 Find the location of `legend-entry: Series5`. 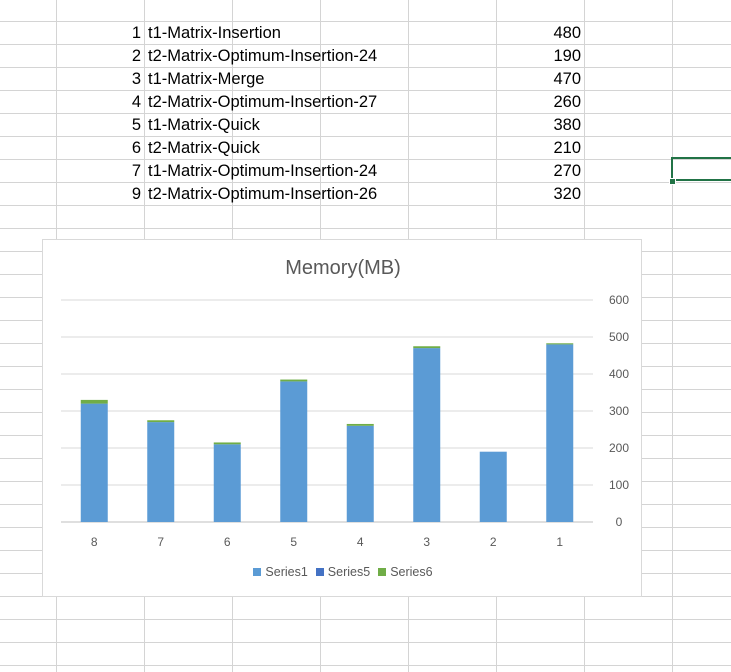

legend-entry: Series5 is located at coordinates (343, 572).